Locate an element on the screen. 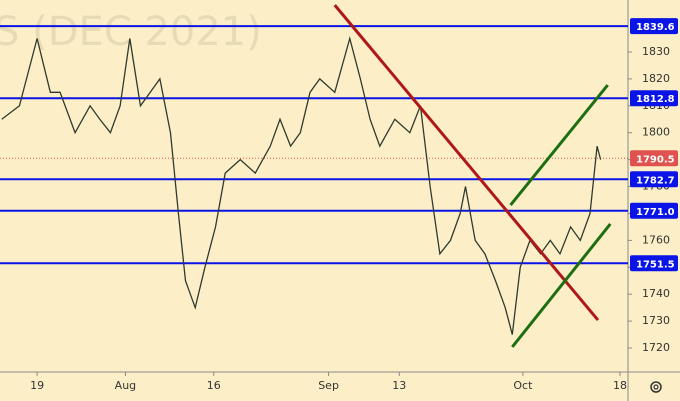  level-label: 1812.8 is located at coordinates (655, 99).